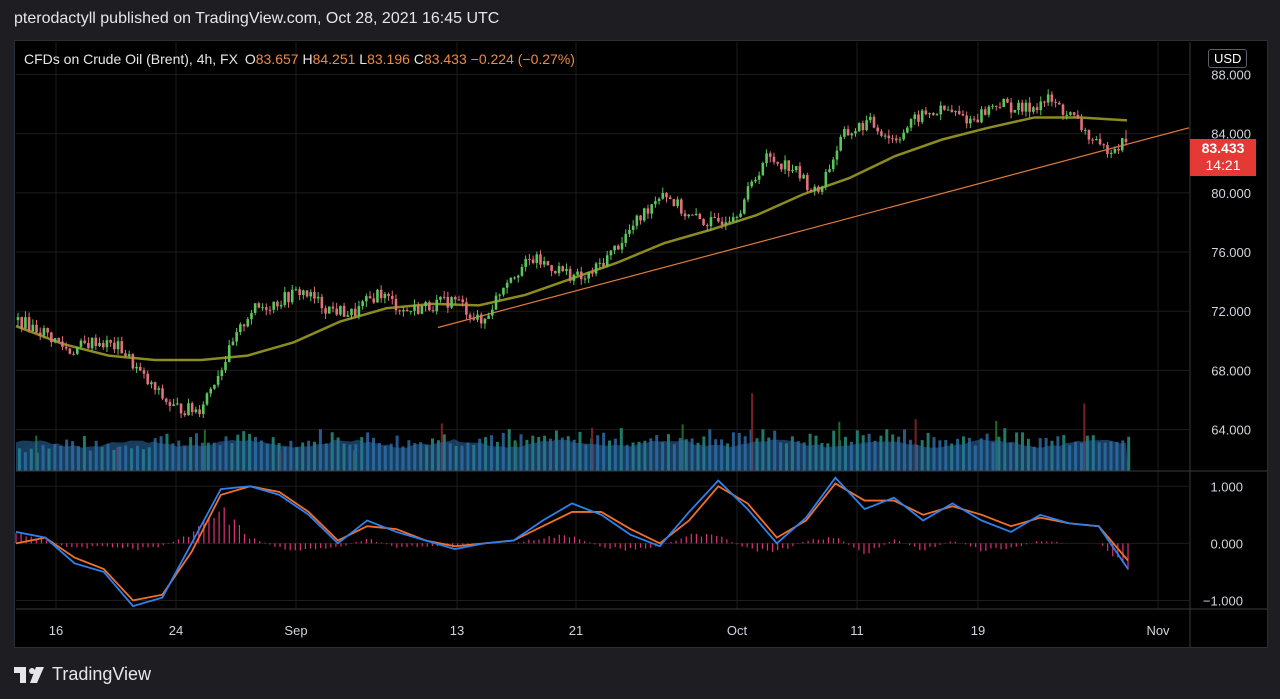 The width and height of the screenshot is (1280, 699). I want to click on volume-ma-area, so click(572, 455).